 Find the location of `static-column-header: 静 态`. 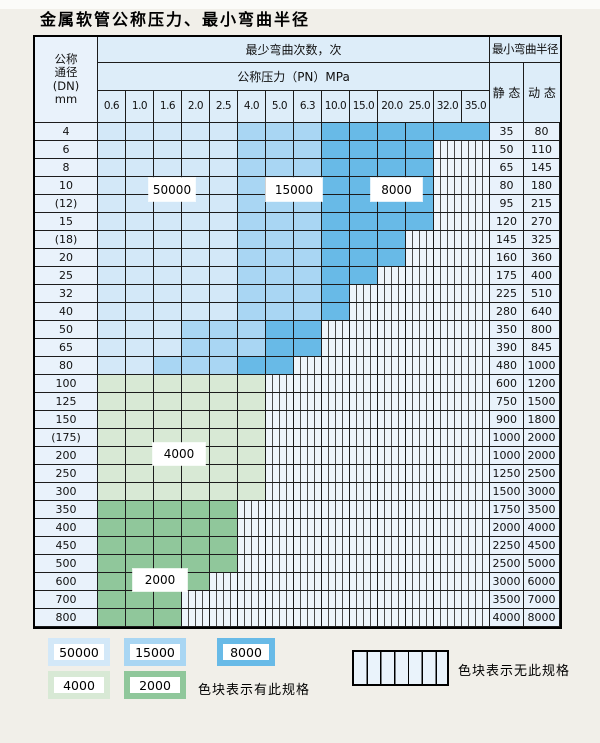

static-column-header: 静 态 is located at coordinates (507, 93).